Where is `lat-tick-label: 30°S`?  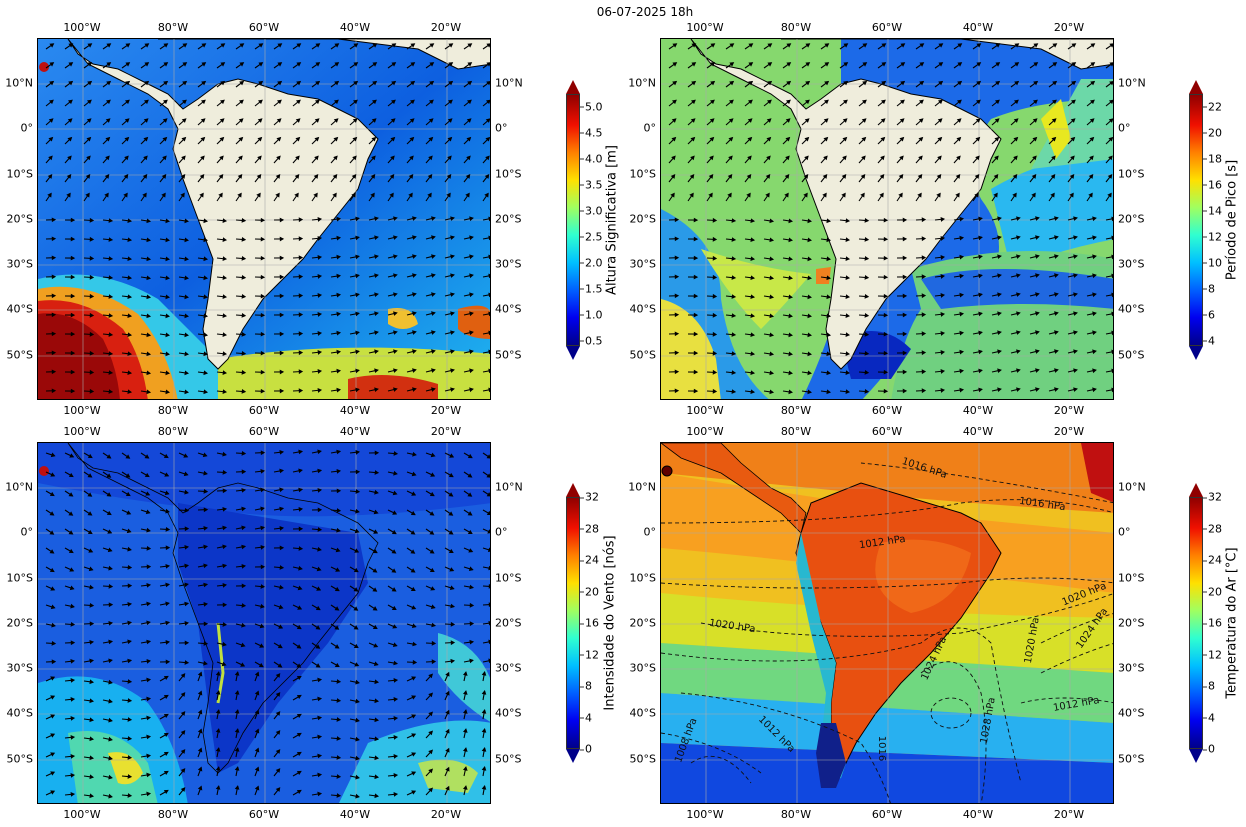
lat-tick-label: 30°S is located at coordinates (19, 264).